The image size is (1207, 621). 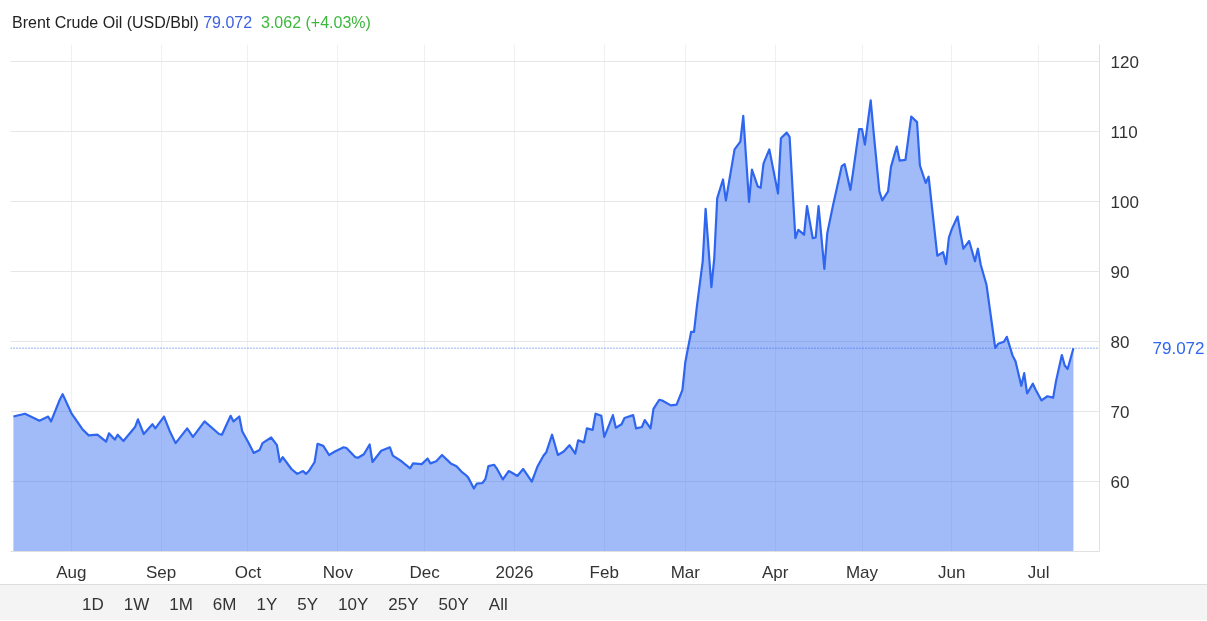 What do you see at coordinates (248, 572) in the screenshot?
I see `x-tick-label: Oct` at bounding box center [248, 572].